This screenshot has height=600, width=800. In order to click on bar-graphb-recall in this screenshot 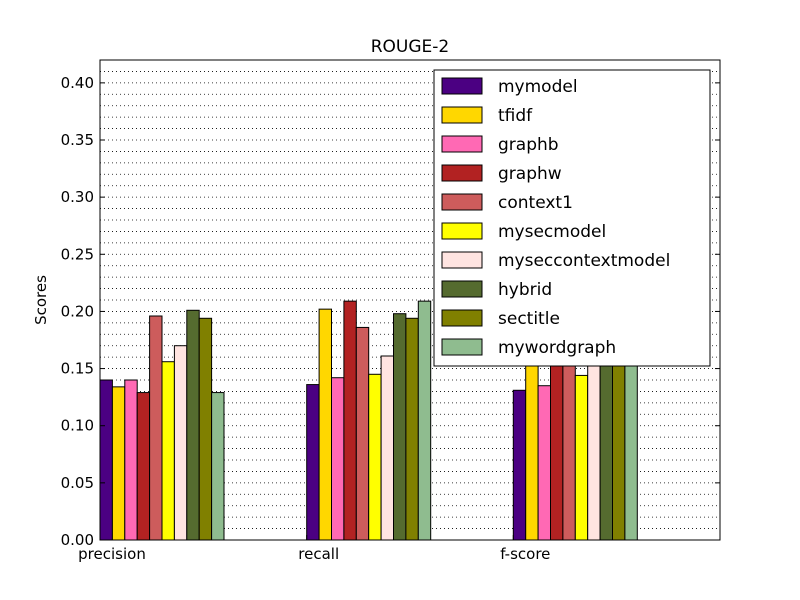, I will do `click(338, 459)`.